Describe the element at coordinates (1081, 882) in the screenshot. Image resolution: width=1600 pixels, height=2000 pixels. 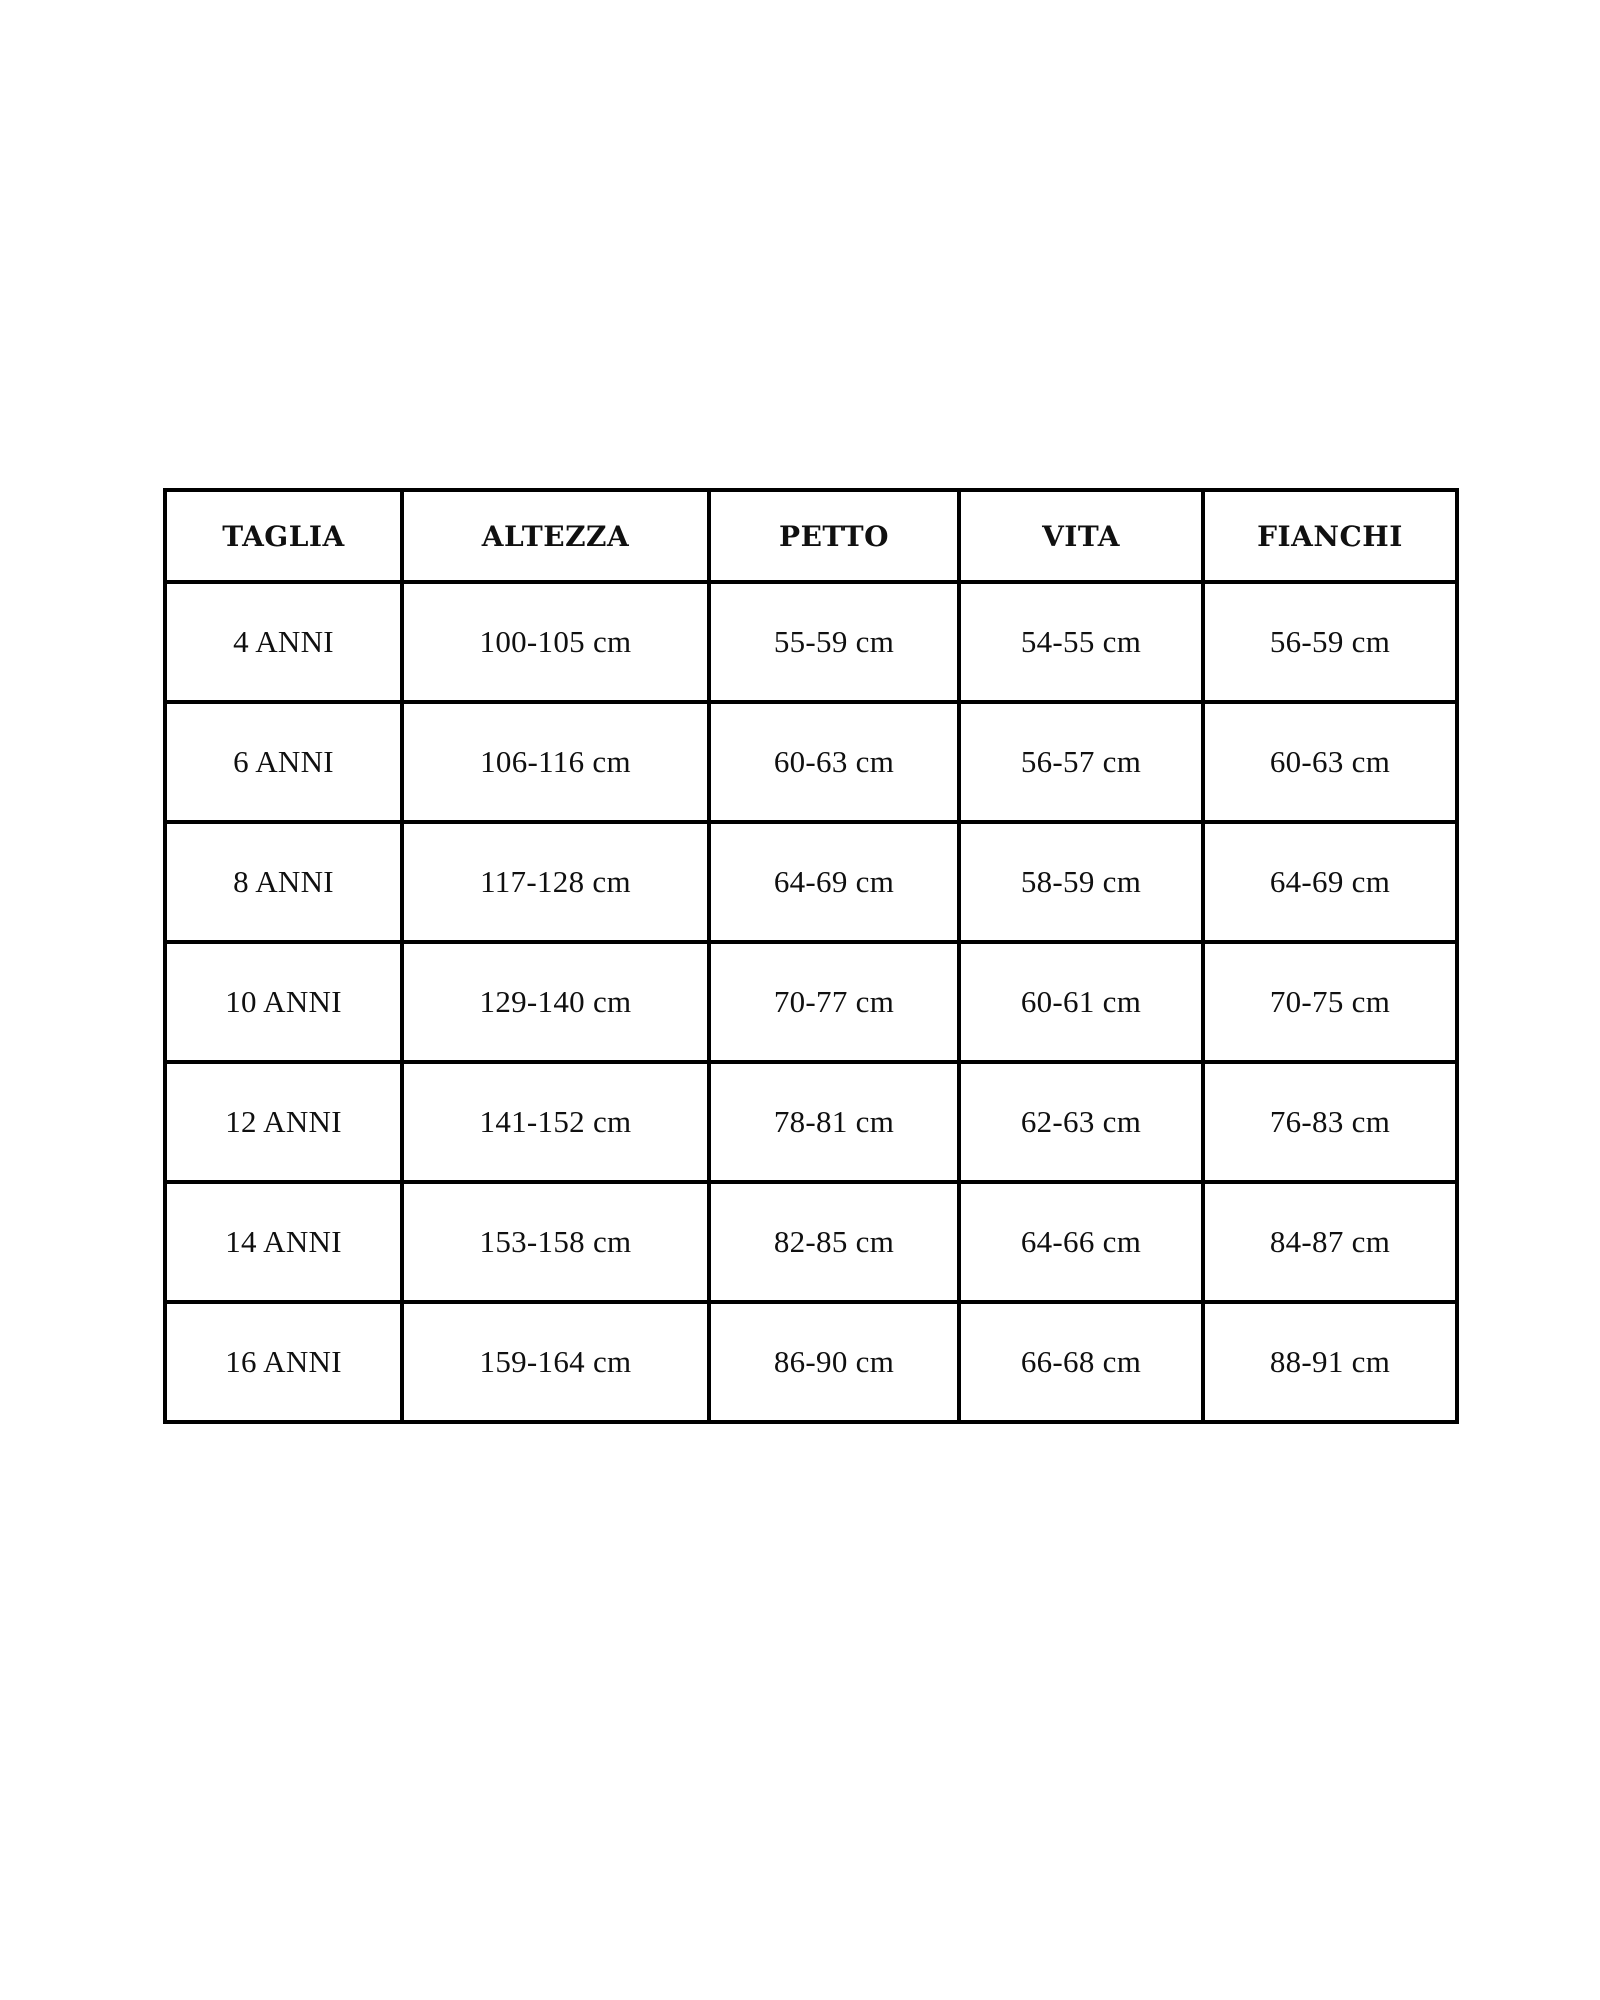
I see `table-cell-vita: 58-59 cm` at that location.